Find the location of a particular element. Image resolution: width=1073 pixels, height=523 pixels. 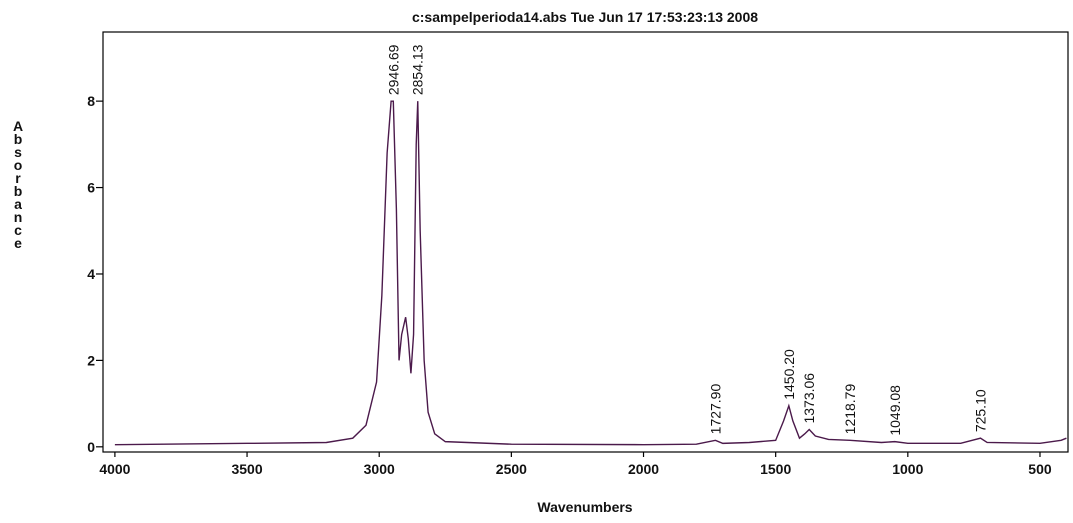

peak-label: 2854.13 is located at coordinates (418, 69).